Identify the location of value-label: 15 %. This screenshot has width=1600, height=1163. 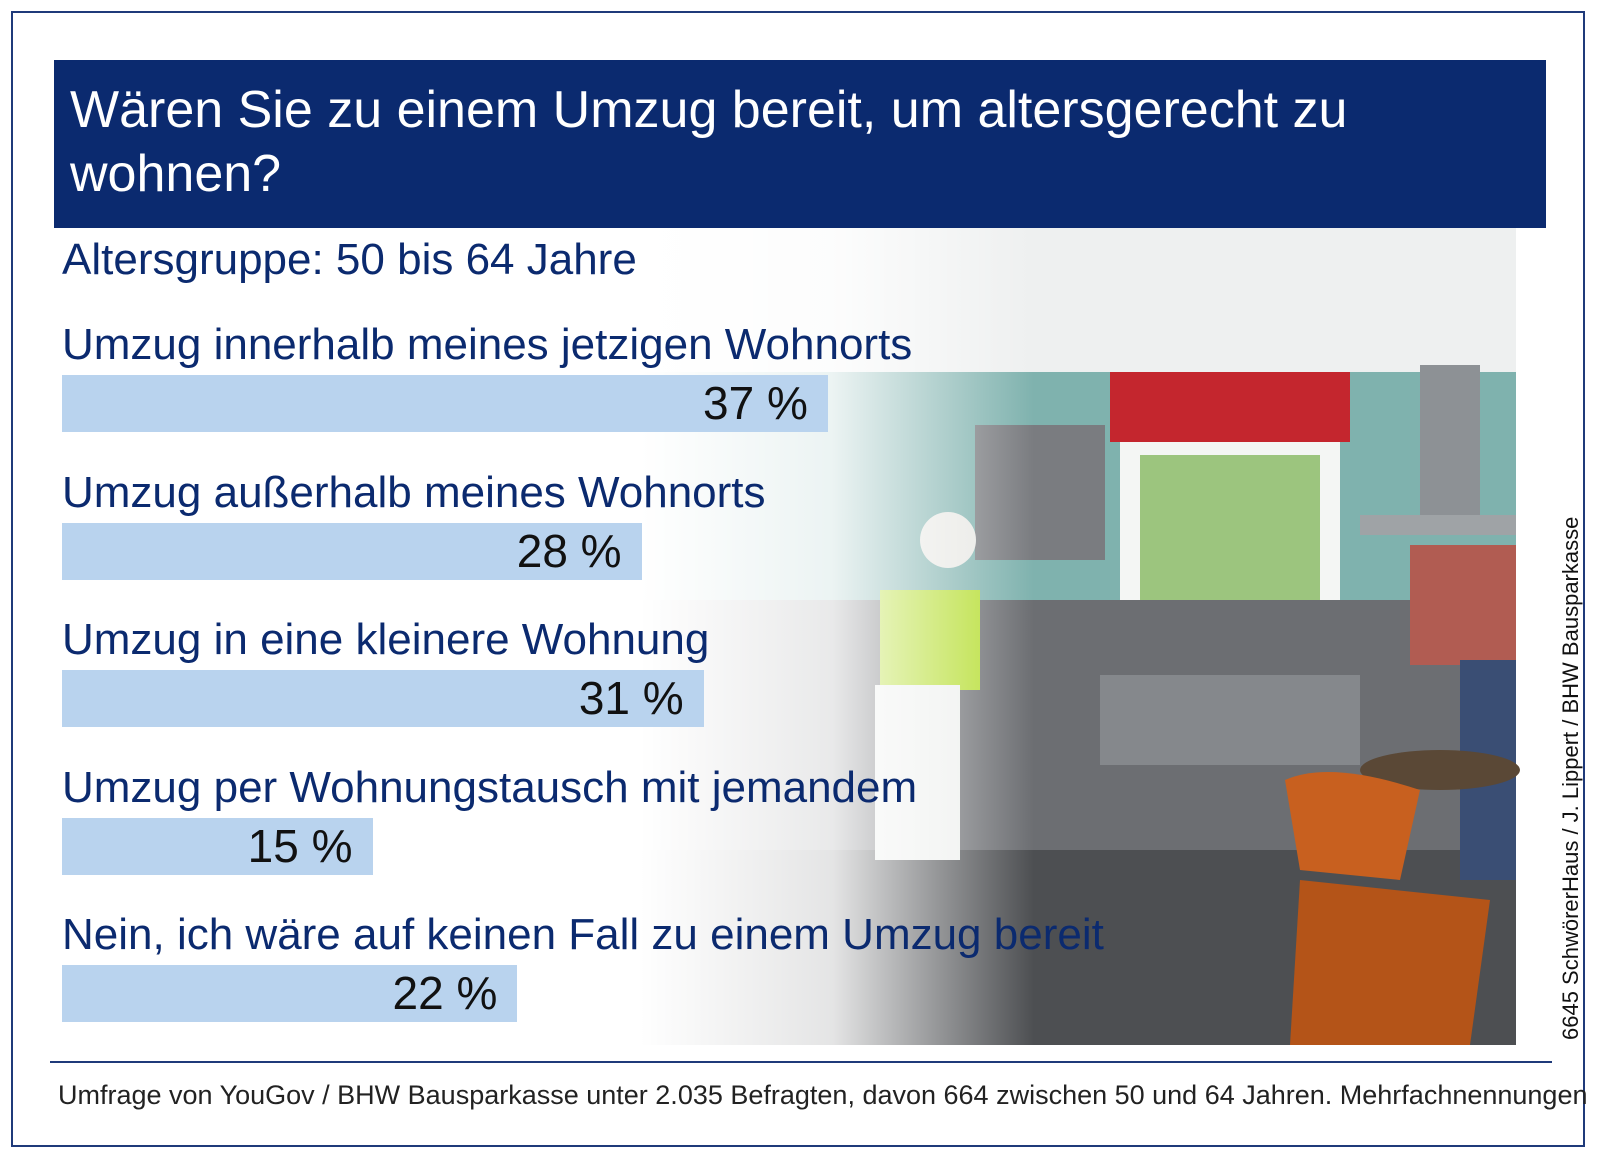
(300, 845).